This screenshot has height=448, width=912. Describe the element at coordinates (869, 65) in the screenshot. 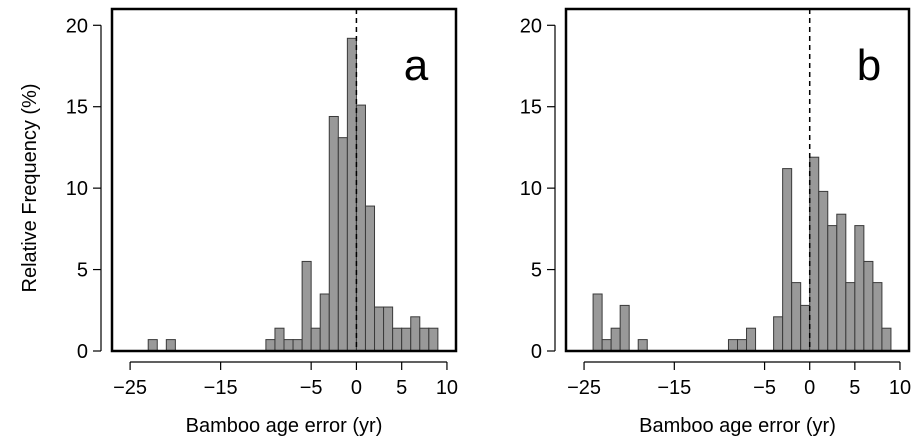

I see `panel-label: b` at that location.